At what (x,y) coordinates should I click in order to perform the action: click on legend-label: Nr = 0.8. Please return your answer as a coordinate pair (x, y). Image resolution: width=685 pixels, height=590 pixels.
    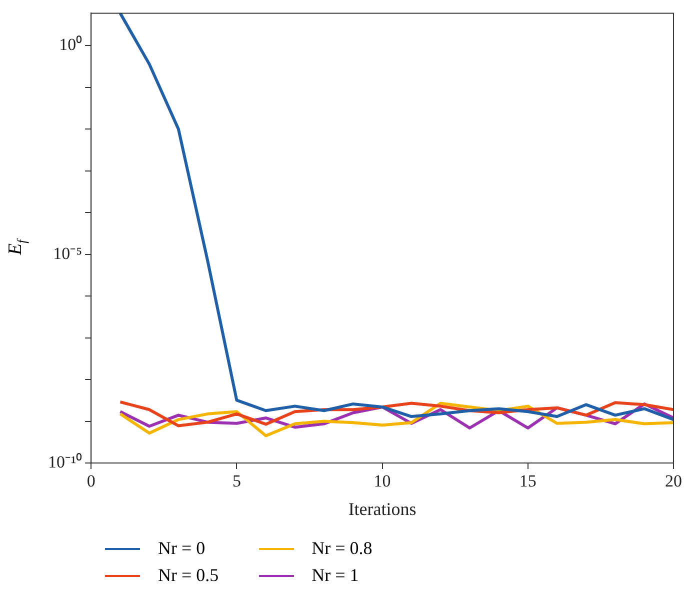
    Looking at the image, I should click on (342, 548).